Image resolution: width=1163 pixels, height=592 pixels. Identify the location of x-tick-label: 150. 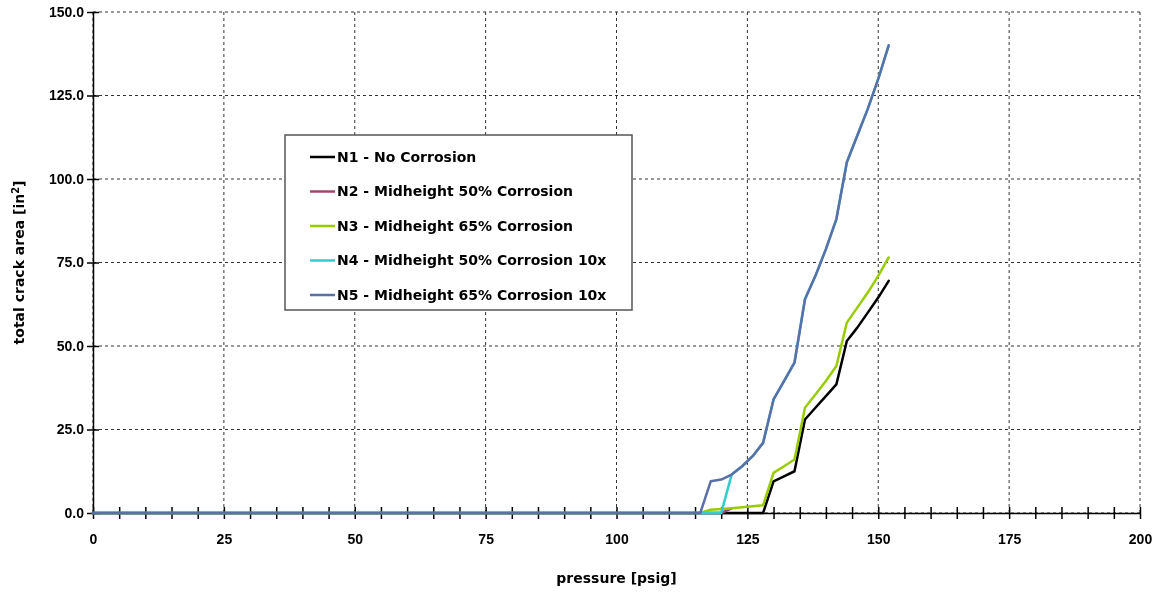
(879, 539).